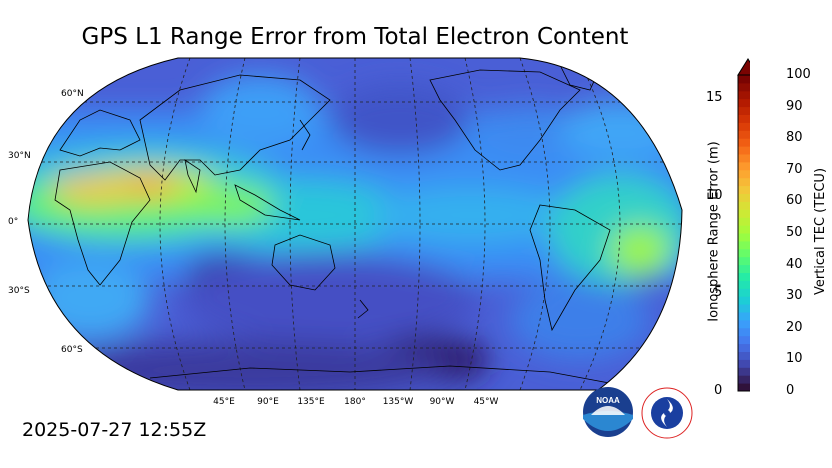 Image resolution: width=832 pixels, height=468 pixels. Describe the element at coordinates (743, 67) in the screenshot. I see `colorbar-extend-arrow` at that location.